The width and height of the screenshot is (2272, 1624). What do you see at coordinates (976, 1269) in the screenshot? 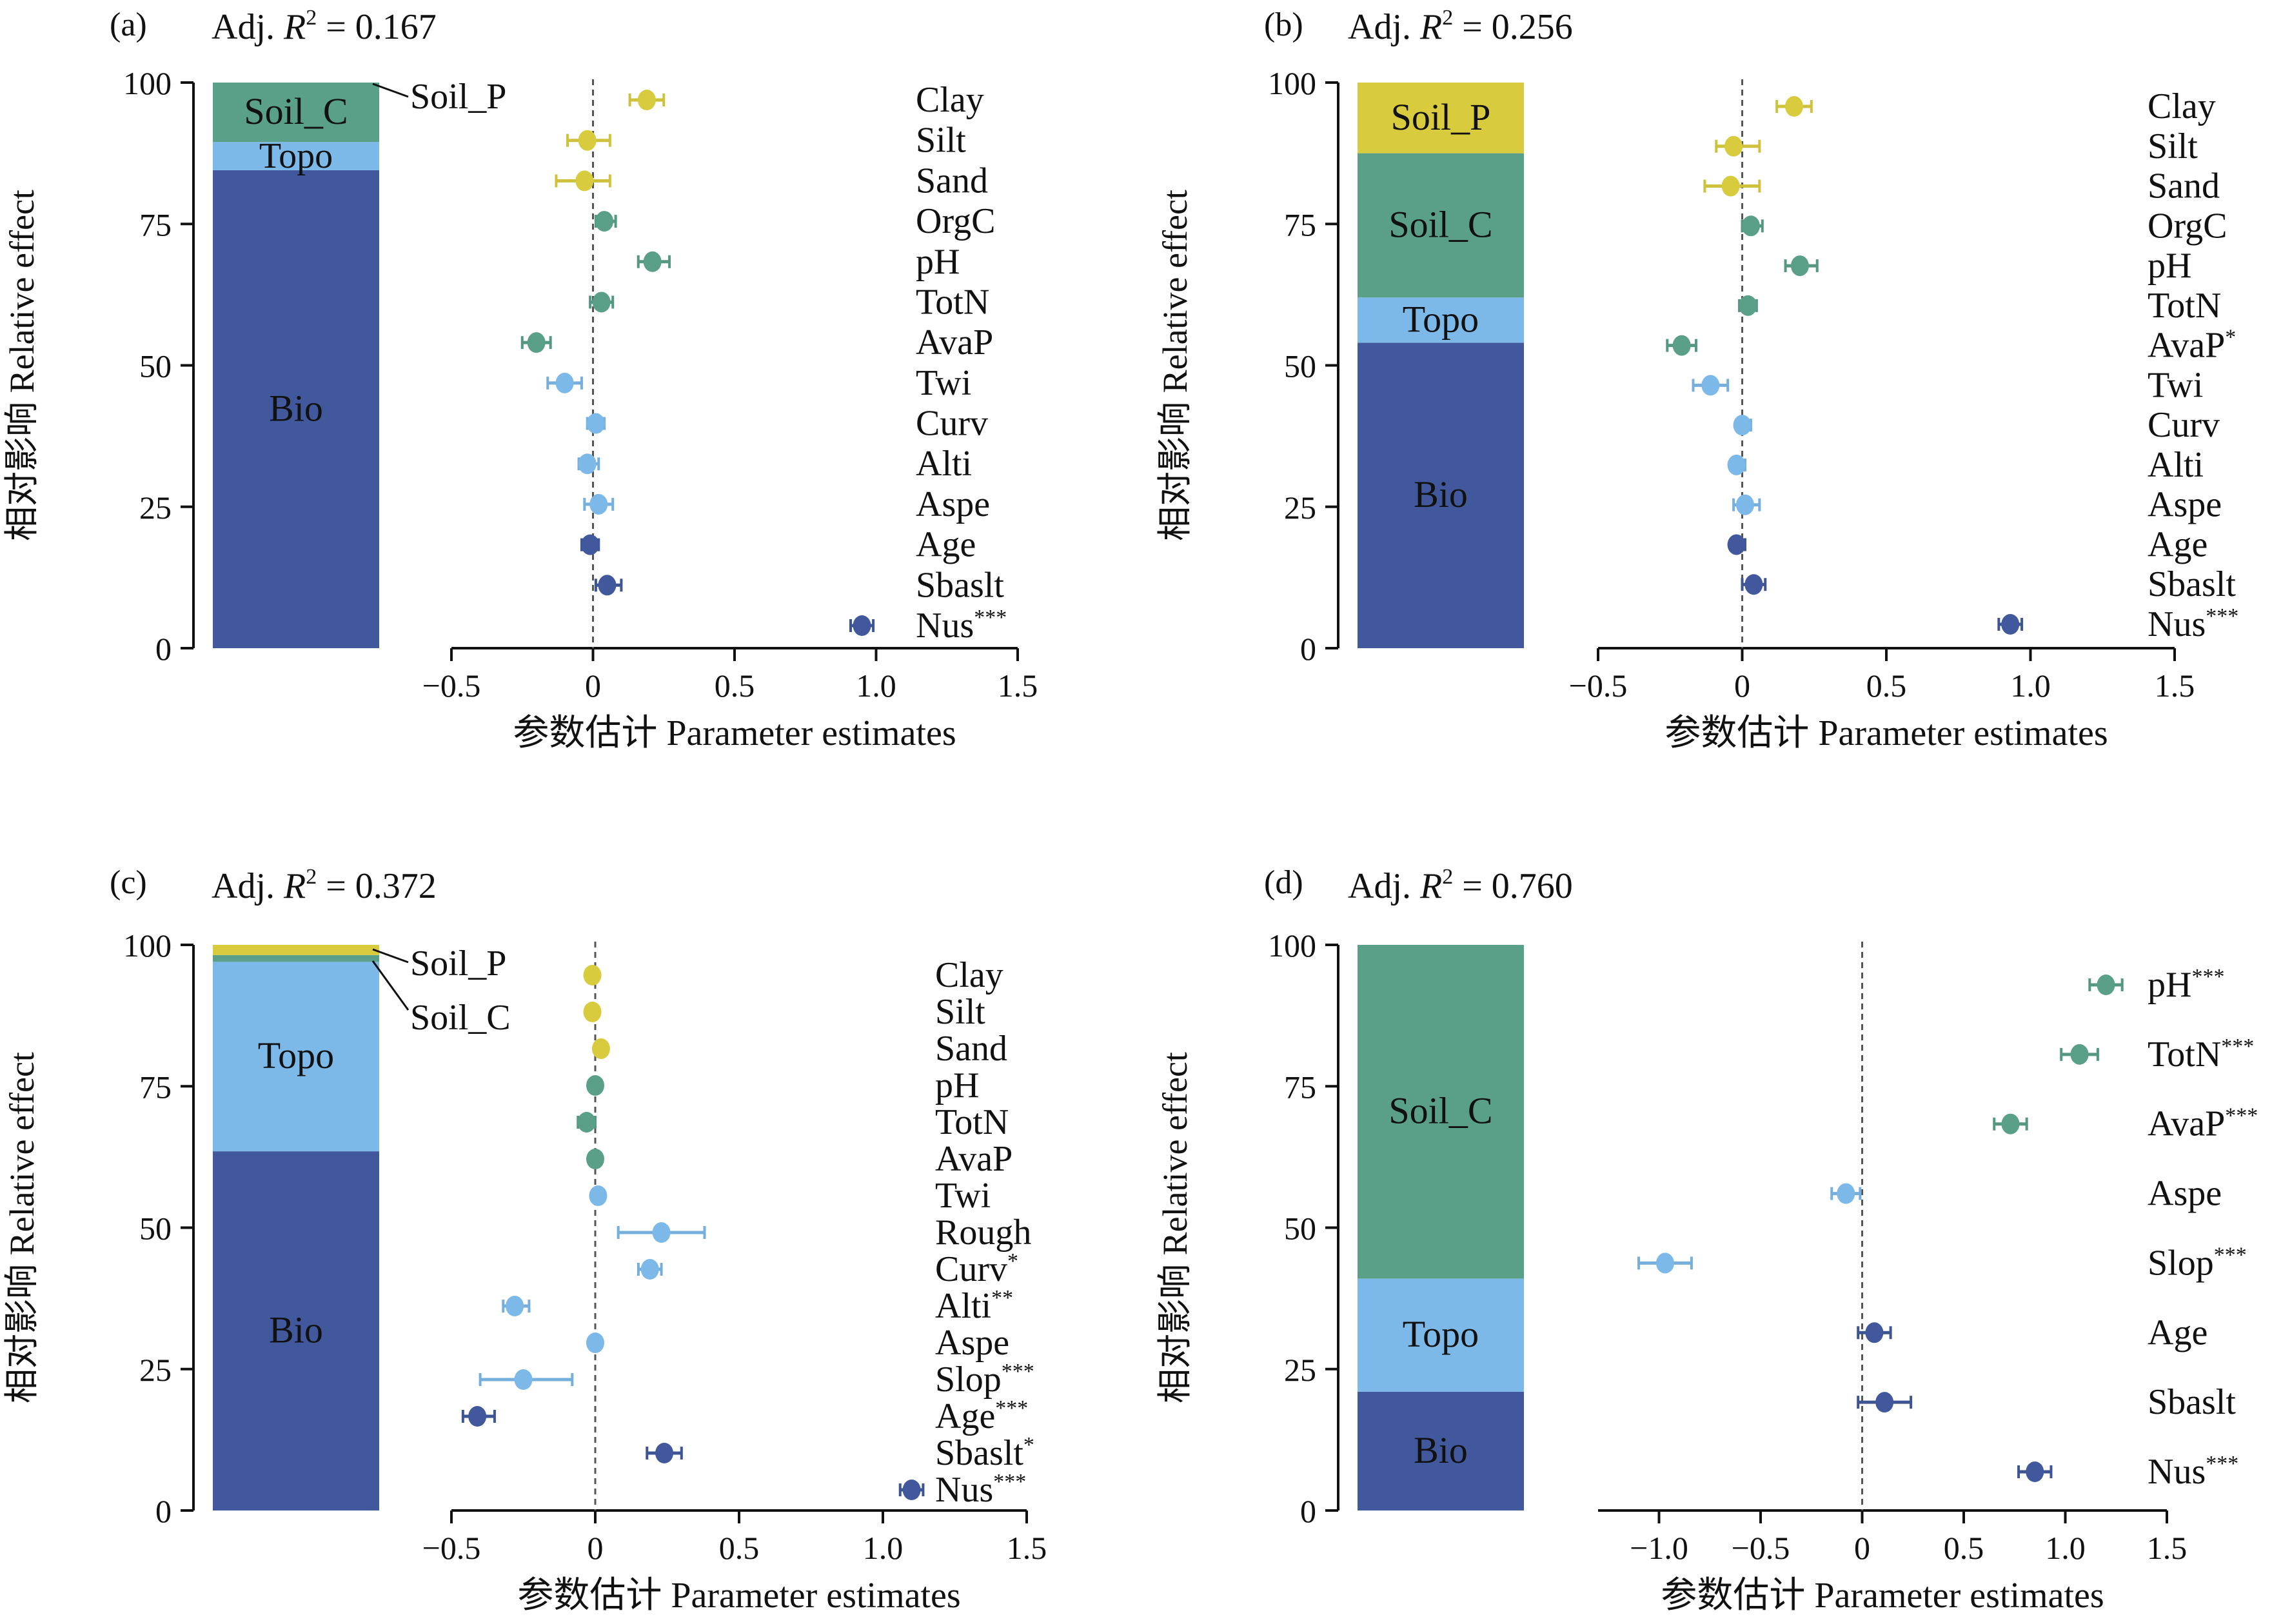
I see `estimate-label: Curv*` at bounding box center [976, 1269].